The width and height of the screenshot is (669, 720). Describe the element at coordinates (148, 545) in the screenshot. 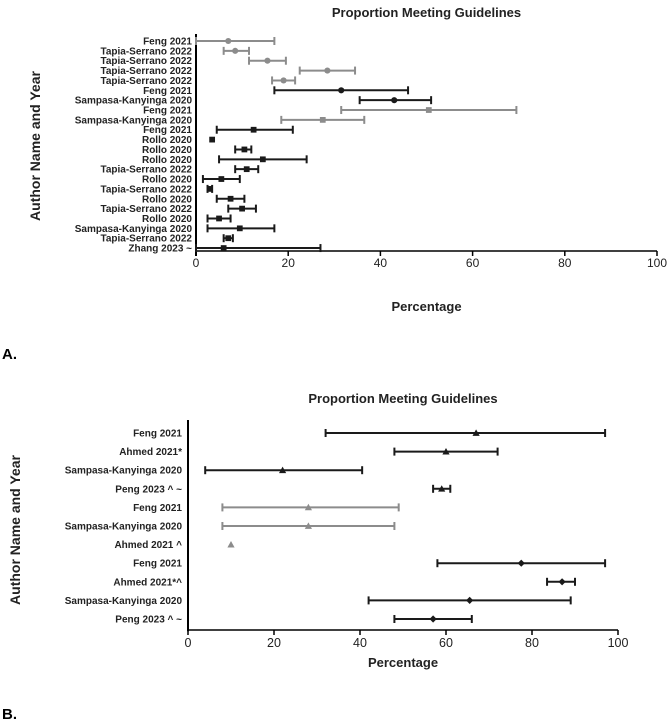

I see `row-label: Ahmed 2021 ^` at that location.